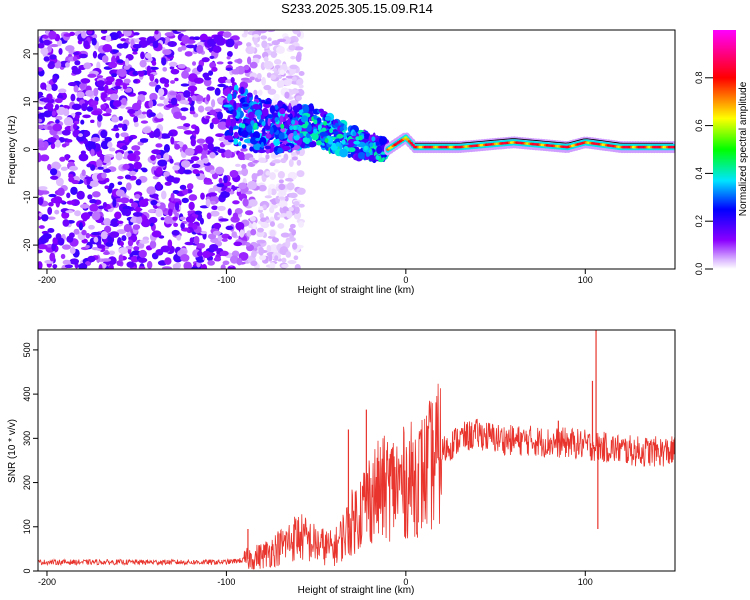 The height and width of the screenshot is (600, 750). I want to click on colorbar-gradient, so click(724, 149).